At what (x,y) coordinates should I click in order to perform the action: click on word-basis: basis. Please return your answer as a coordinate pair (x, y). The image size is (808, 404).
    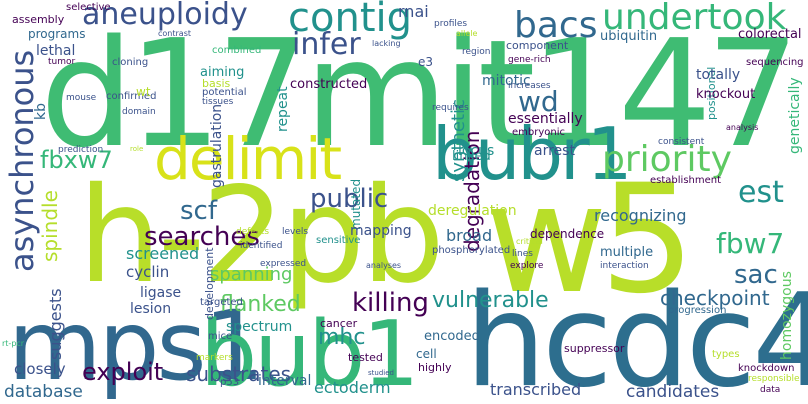
    Looking at the image, I should click on (216, 83).